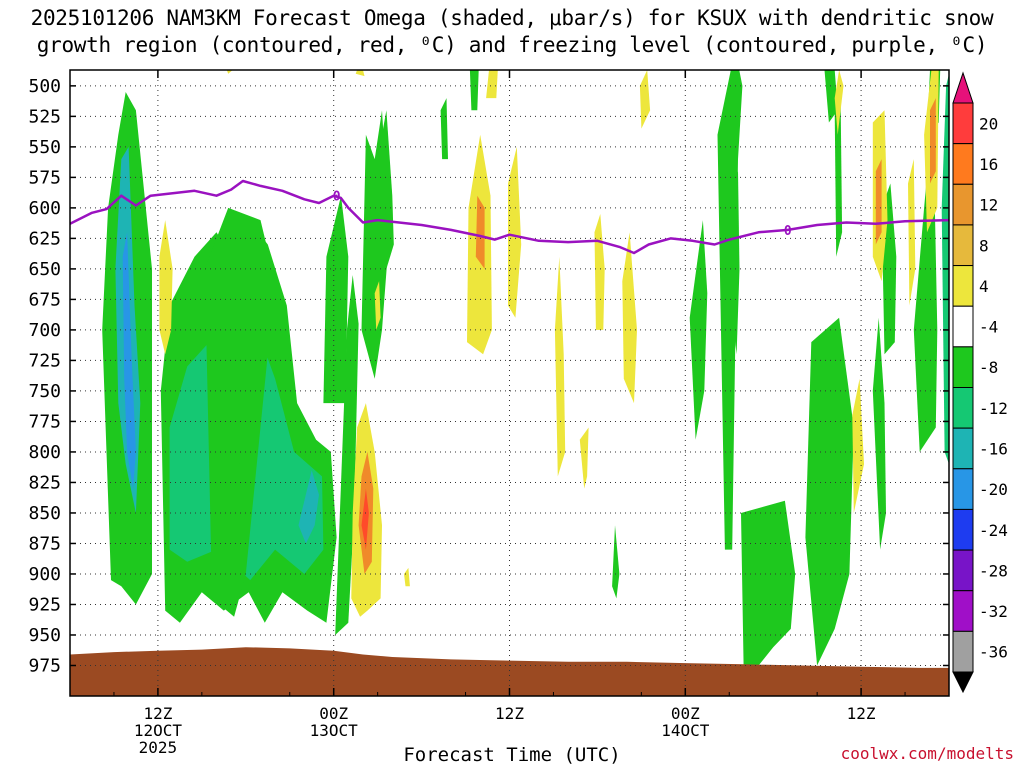 This screenshot has width=1024, height=768. I want to click on x-axis-label: Forecast Time (UTC), so click(512, 755).